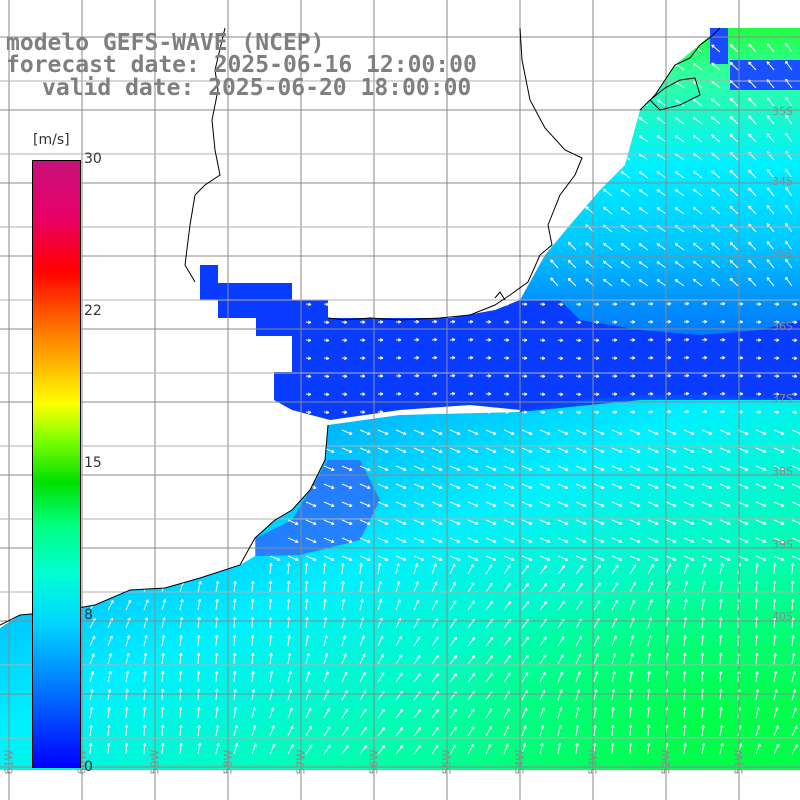 This screenshot has height=800, width=800. What do you see at coordinates (51, 140) in the screenshot?
I see `colorbar-unit: [m/s]` at bounding box center [51, 140].